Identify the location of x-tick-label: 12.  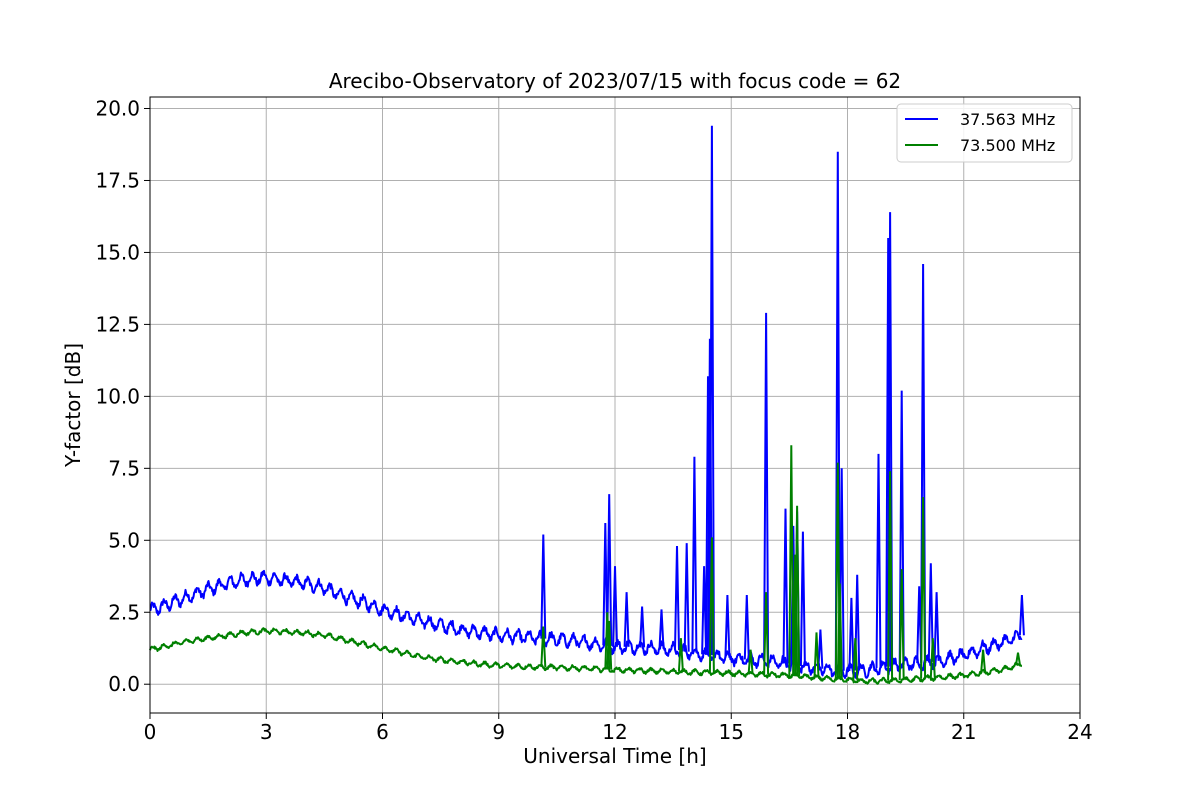
(614, 732).